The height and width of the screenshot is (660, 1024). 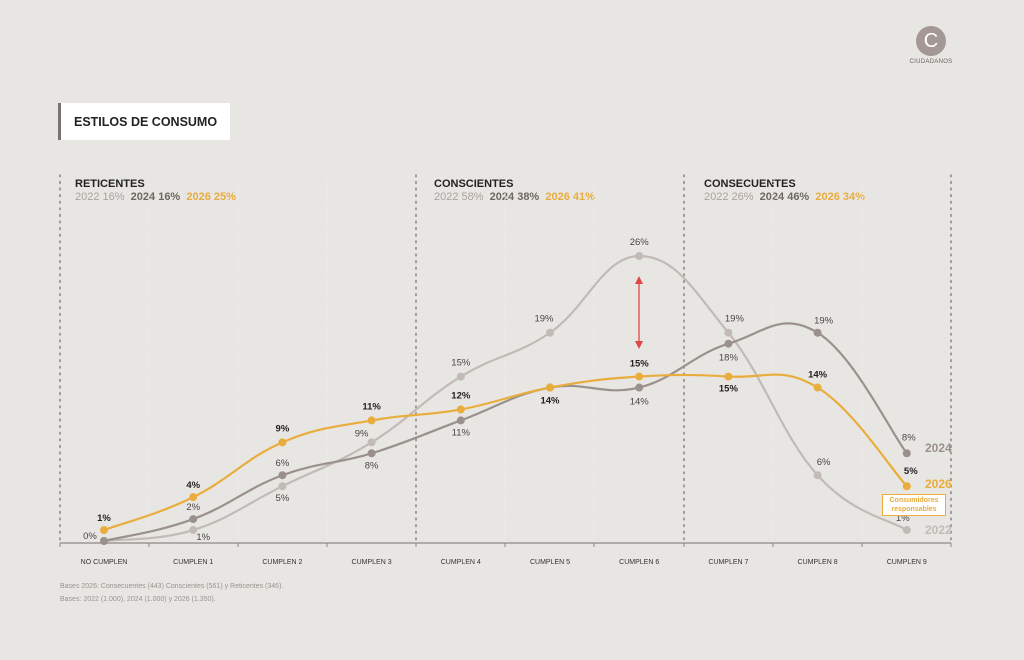 I want to click on group-conscientes: CONSCIENTES 2022 58% 2024 38% 2026 41%, so click(x=514, y=190).